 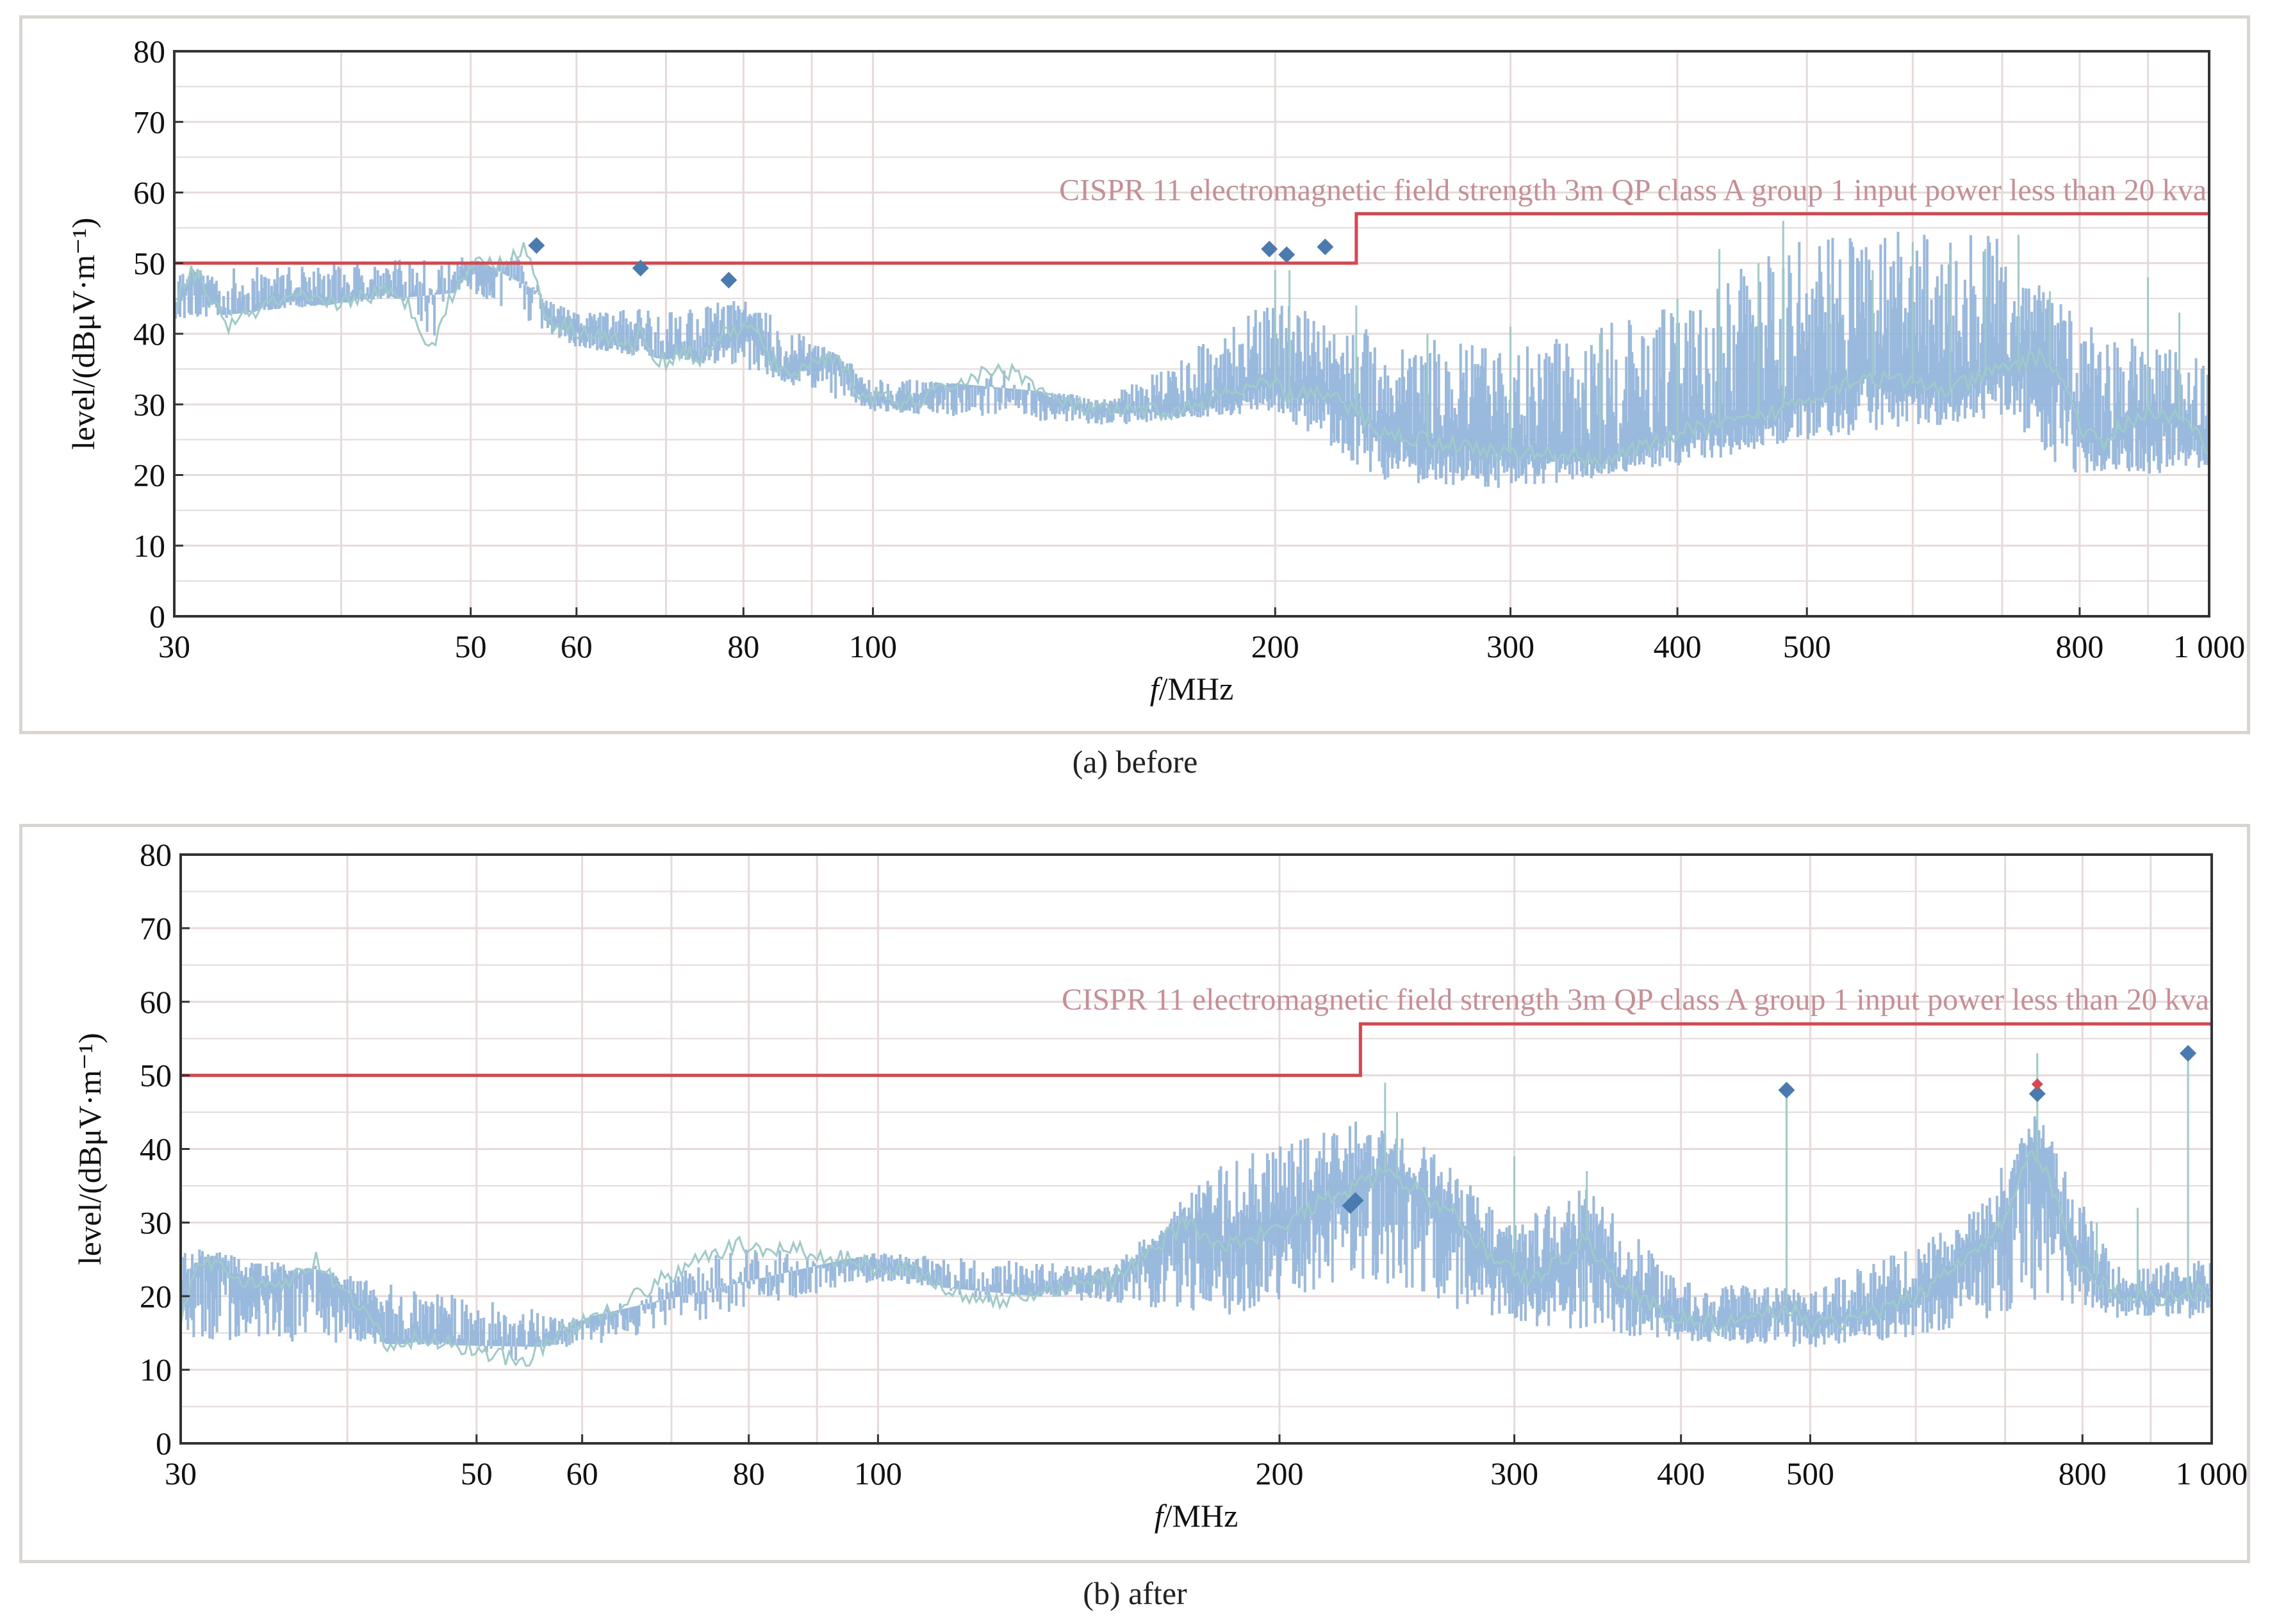 I want to click on peak-marker-red, so click(x=2037, y=1084).